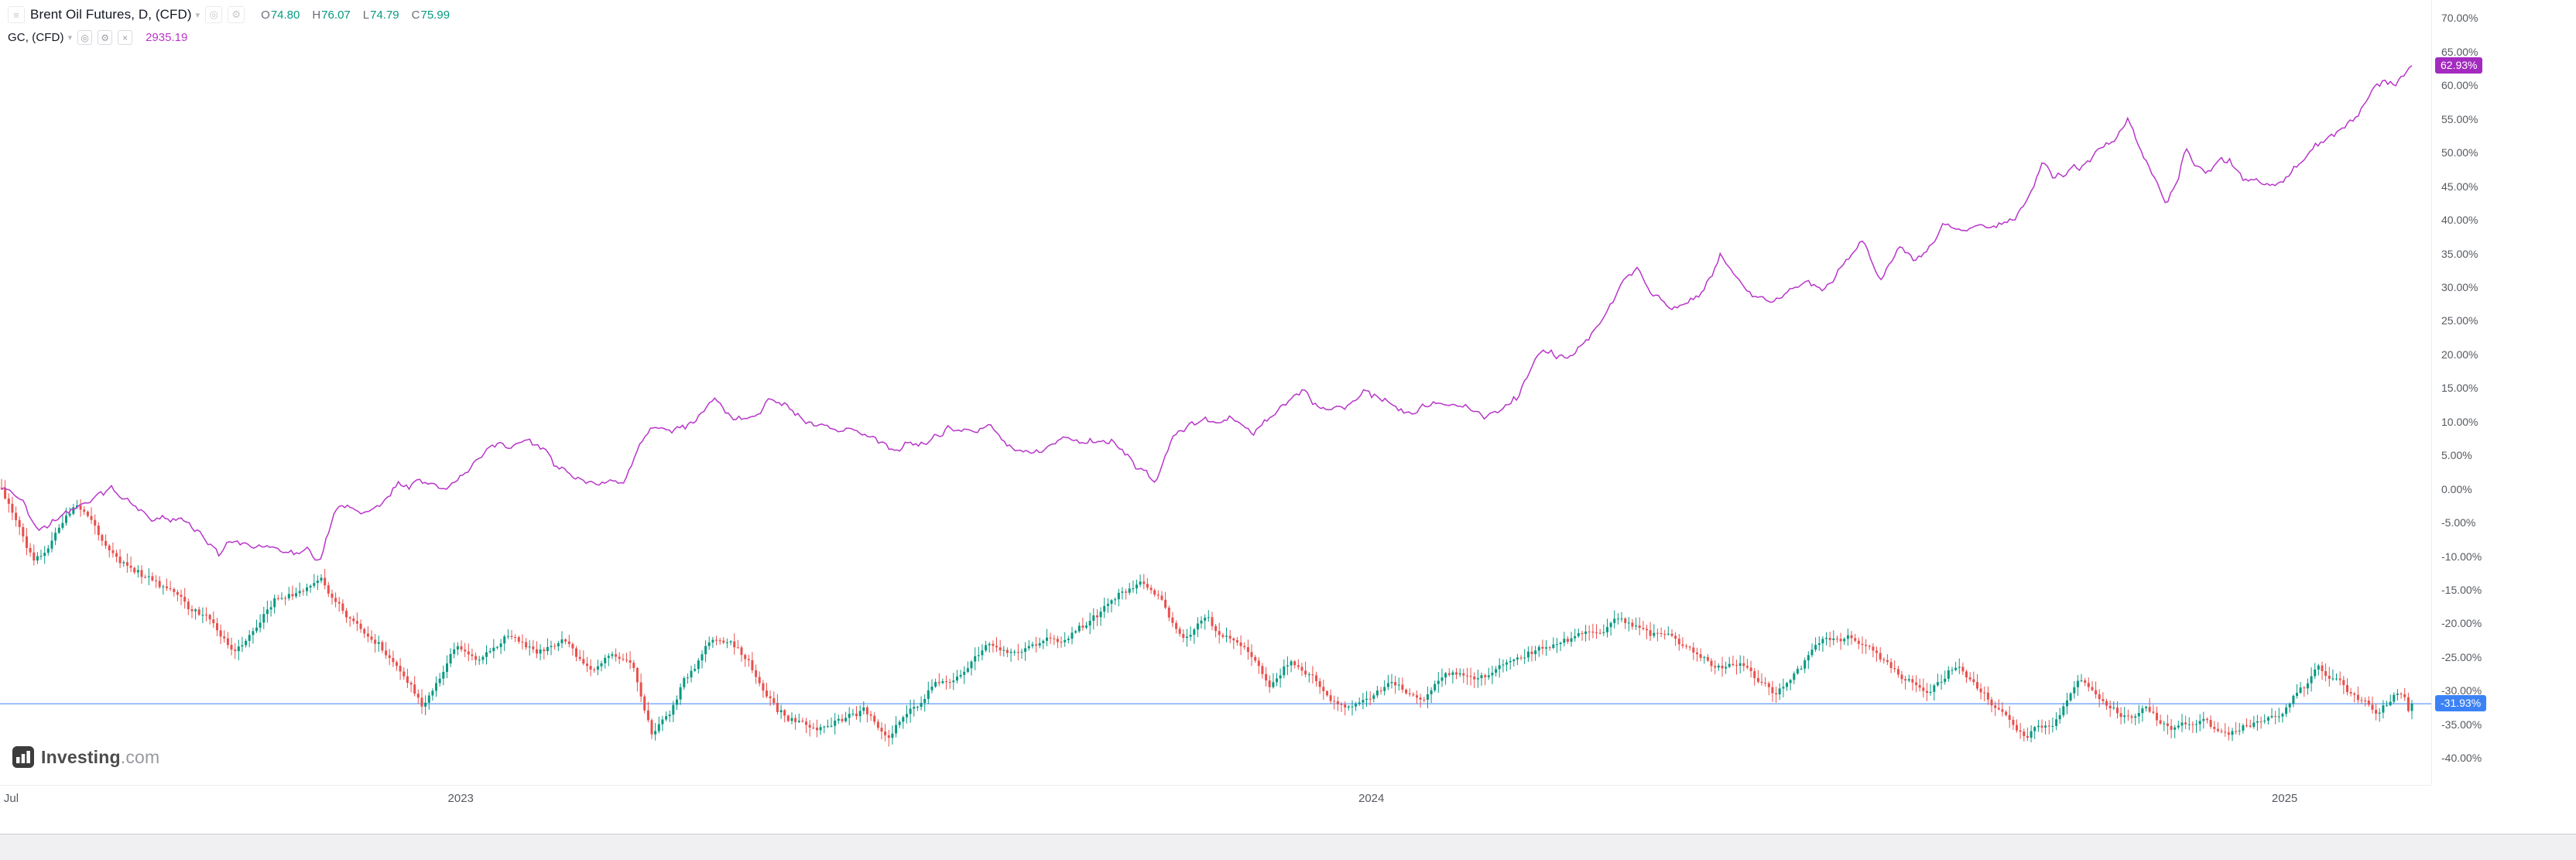  What do you see at coordinates (2461, 623) in the screenshot?
I see `price-axis-label: -20.00%` at bounding box center [2461, 623].